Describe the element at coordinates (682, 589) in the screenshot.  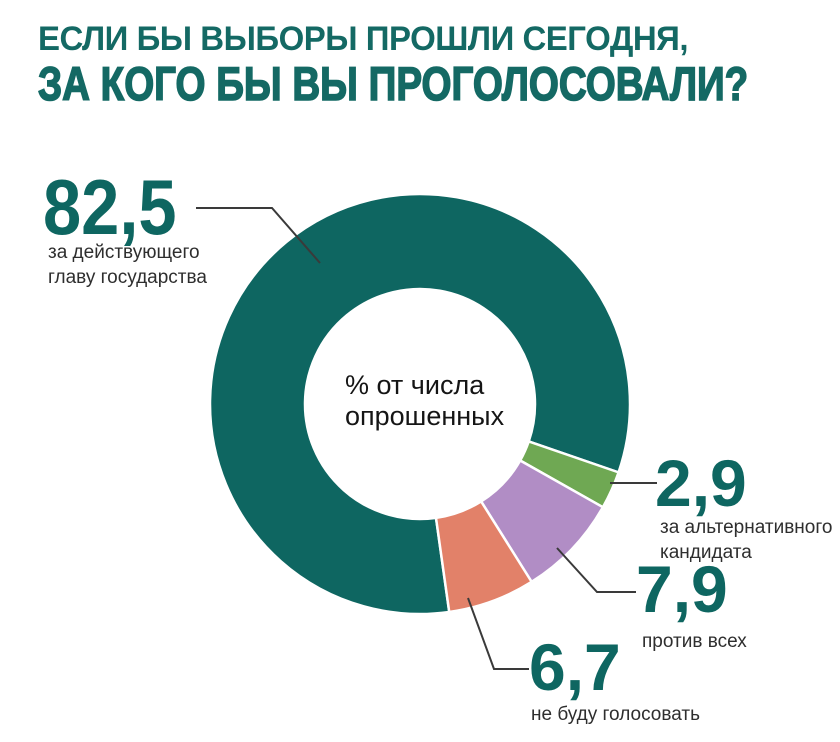
I see `value-against-all: 7,9` at that location.